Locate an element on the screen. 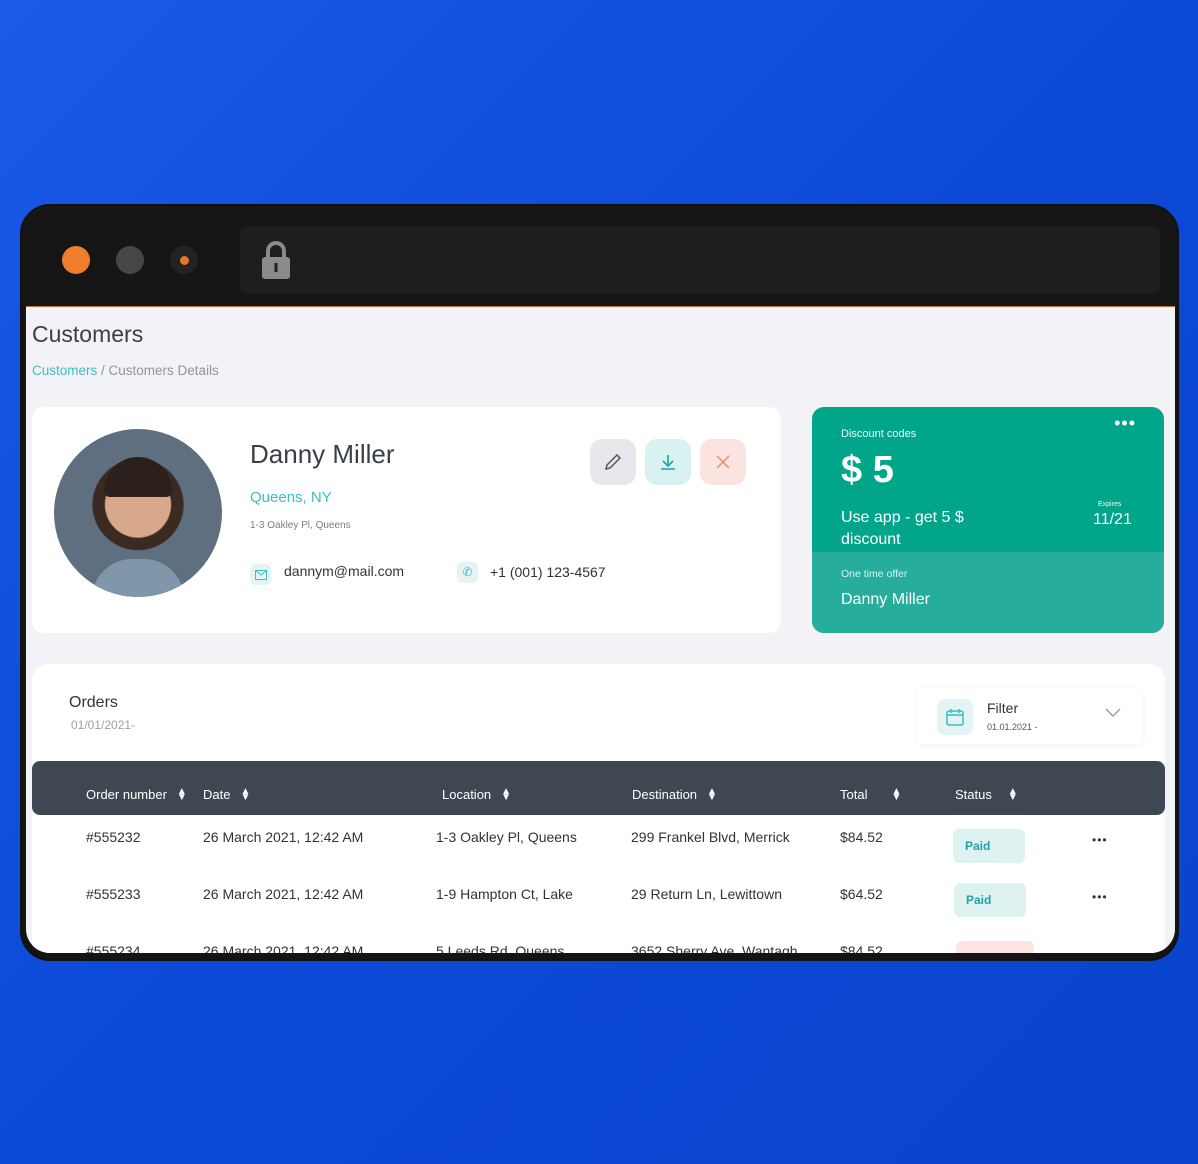 This screenshot has width=1198, height=1164. close-window-button is located at coordinates (76, 260).